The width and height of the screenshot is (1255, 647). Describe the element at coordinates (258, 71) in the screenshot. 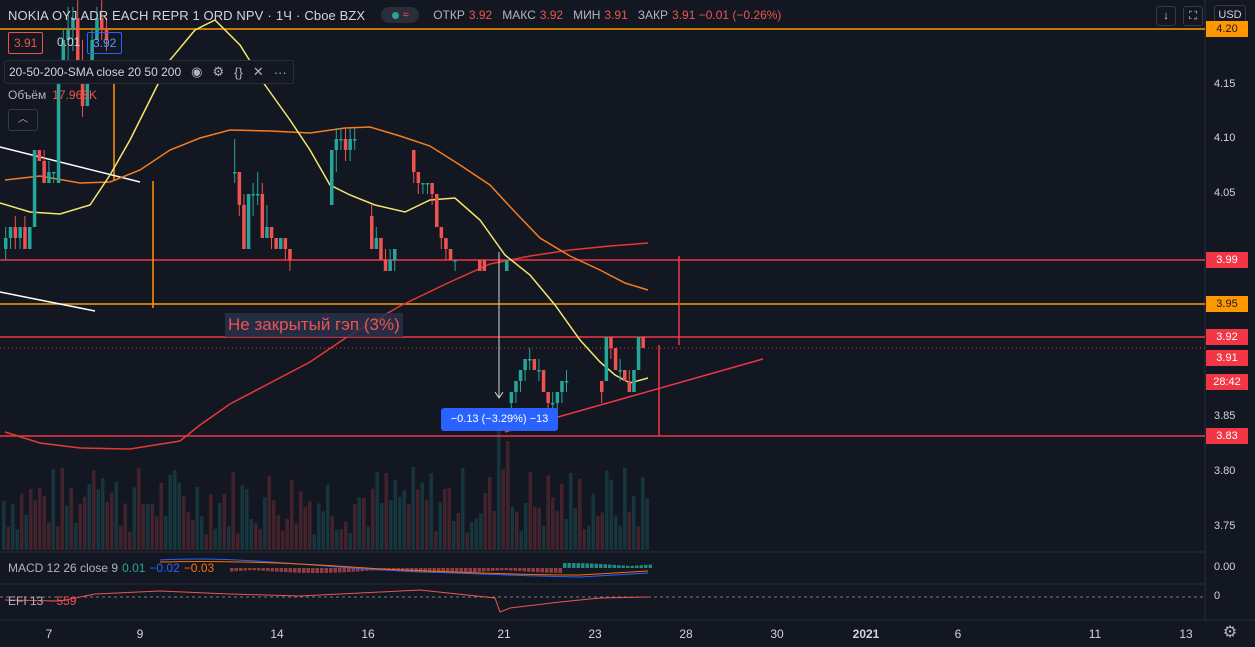

I see `close-icon: ✕` at that location.